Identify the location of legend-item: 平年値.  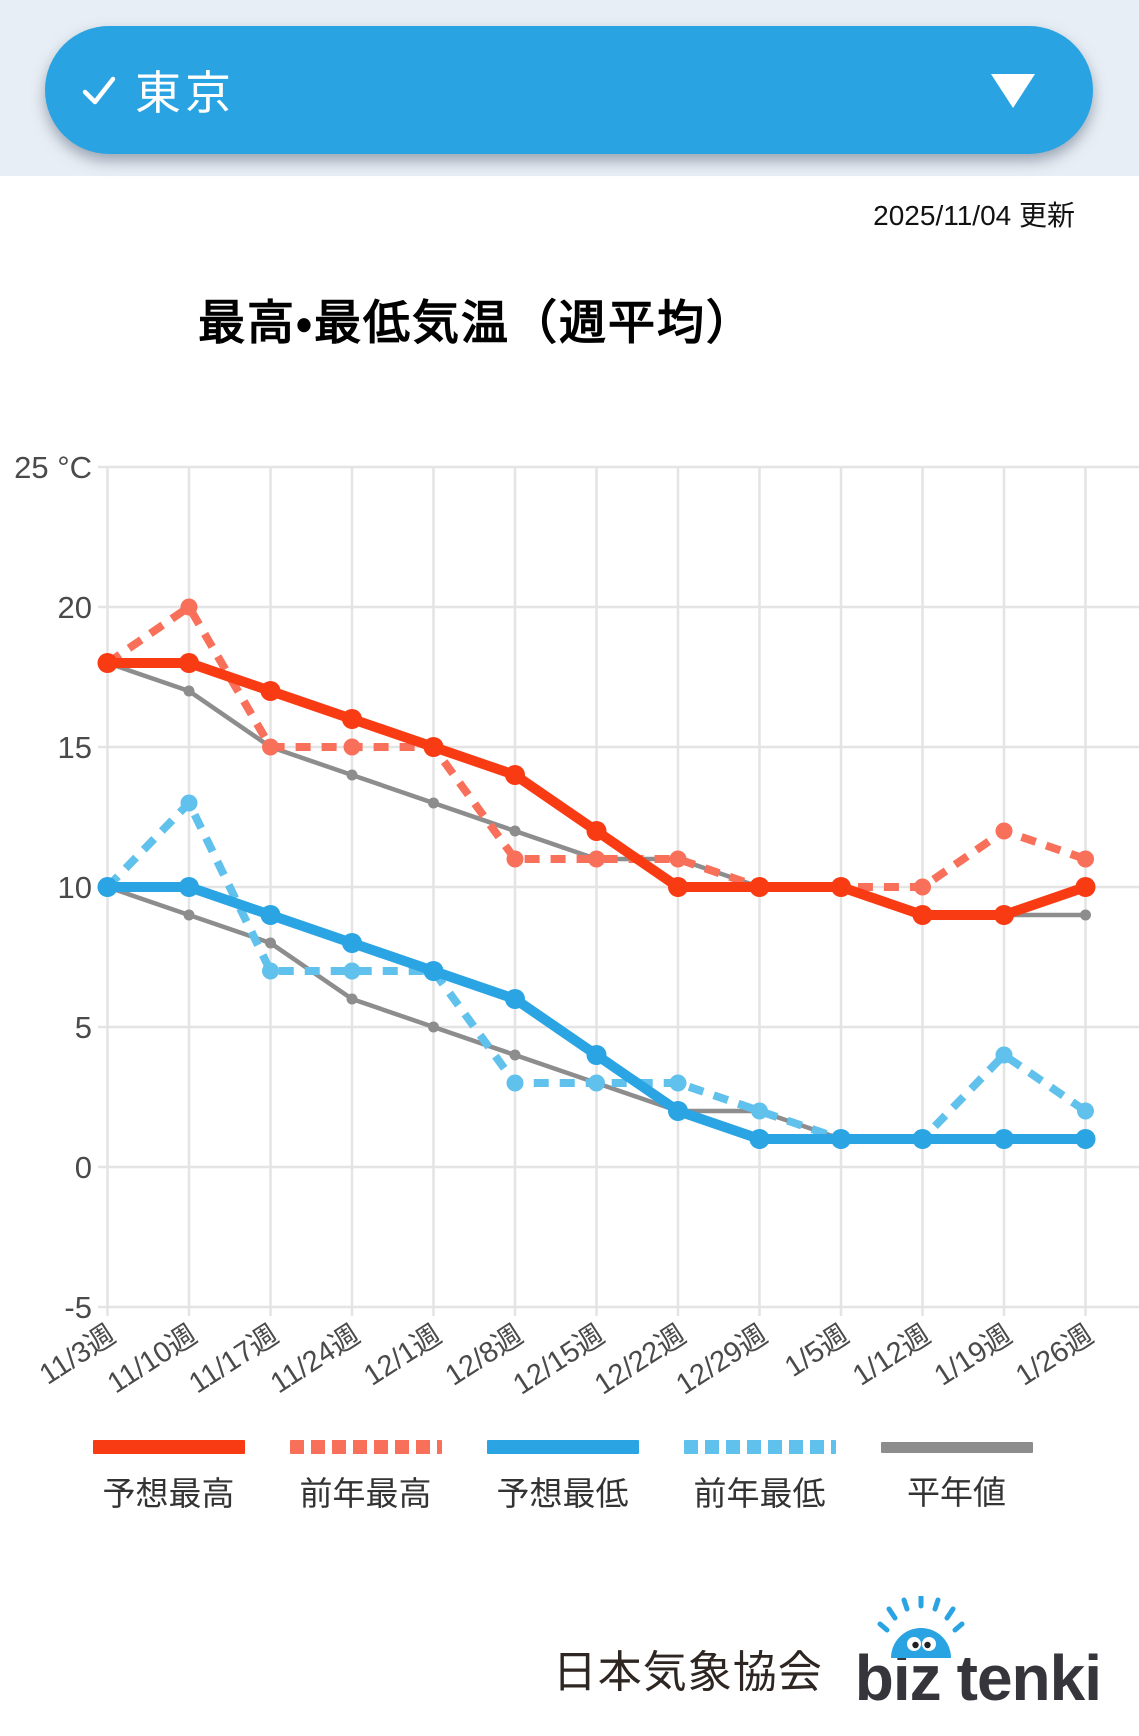
(956, 1477).